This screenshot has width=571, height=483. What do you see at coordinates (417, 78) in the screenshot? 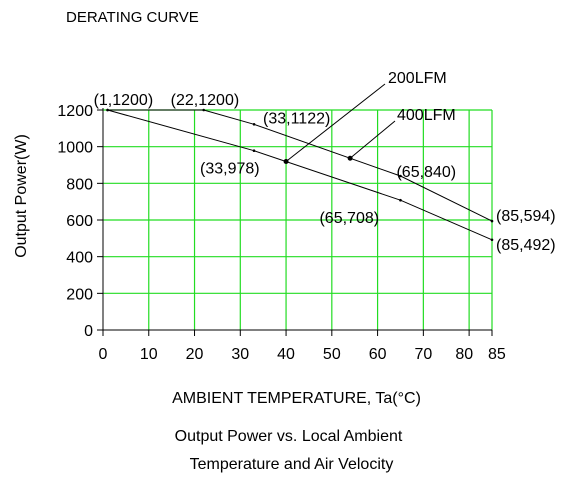
I see `legend-label-200LFM: 200LFM` at bounding box center [417, 78].